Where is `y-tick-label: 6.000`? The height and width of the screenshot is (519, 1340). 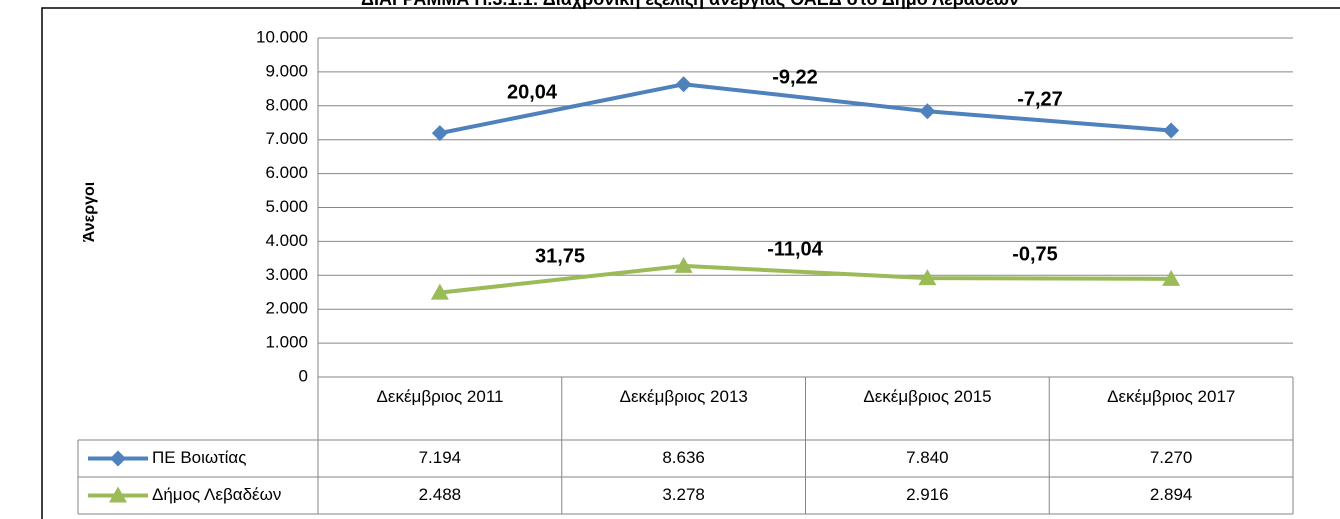 y-tick-label: 6.000 is located at coordinates (286, 172).